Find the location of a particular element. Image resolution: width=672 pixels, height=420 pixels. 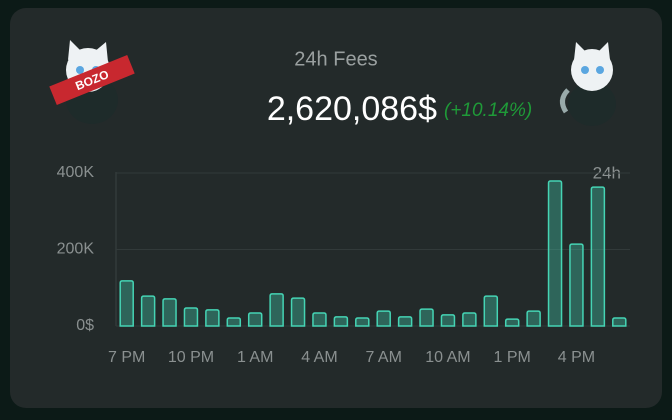

x-tick-label: 1 PM is located at coordinates (512, 357).